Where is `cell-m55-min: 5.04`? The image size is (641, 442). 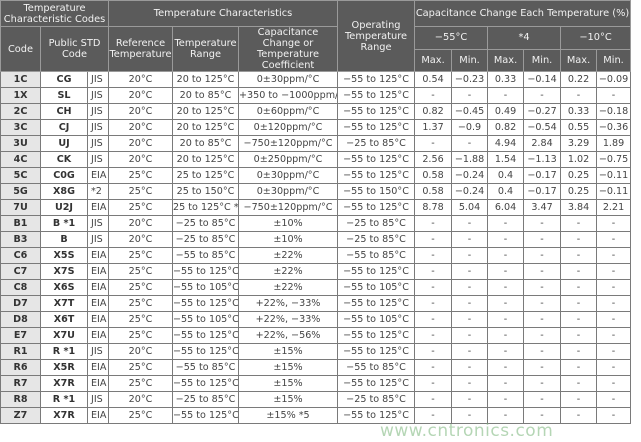 cell-m55-min: 5.04 is located at coordinates (470, 207).